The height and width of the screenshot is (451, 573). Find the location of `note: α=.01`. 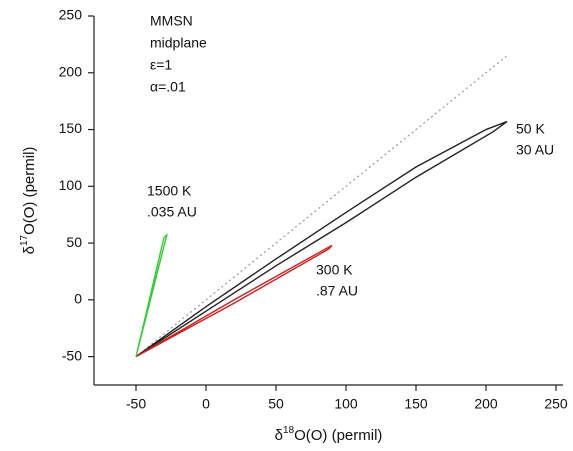

note: α=.01 is located at coordinates (168, 87).